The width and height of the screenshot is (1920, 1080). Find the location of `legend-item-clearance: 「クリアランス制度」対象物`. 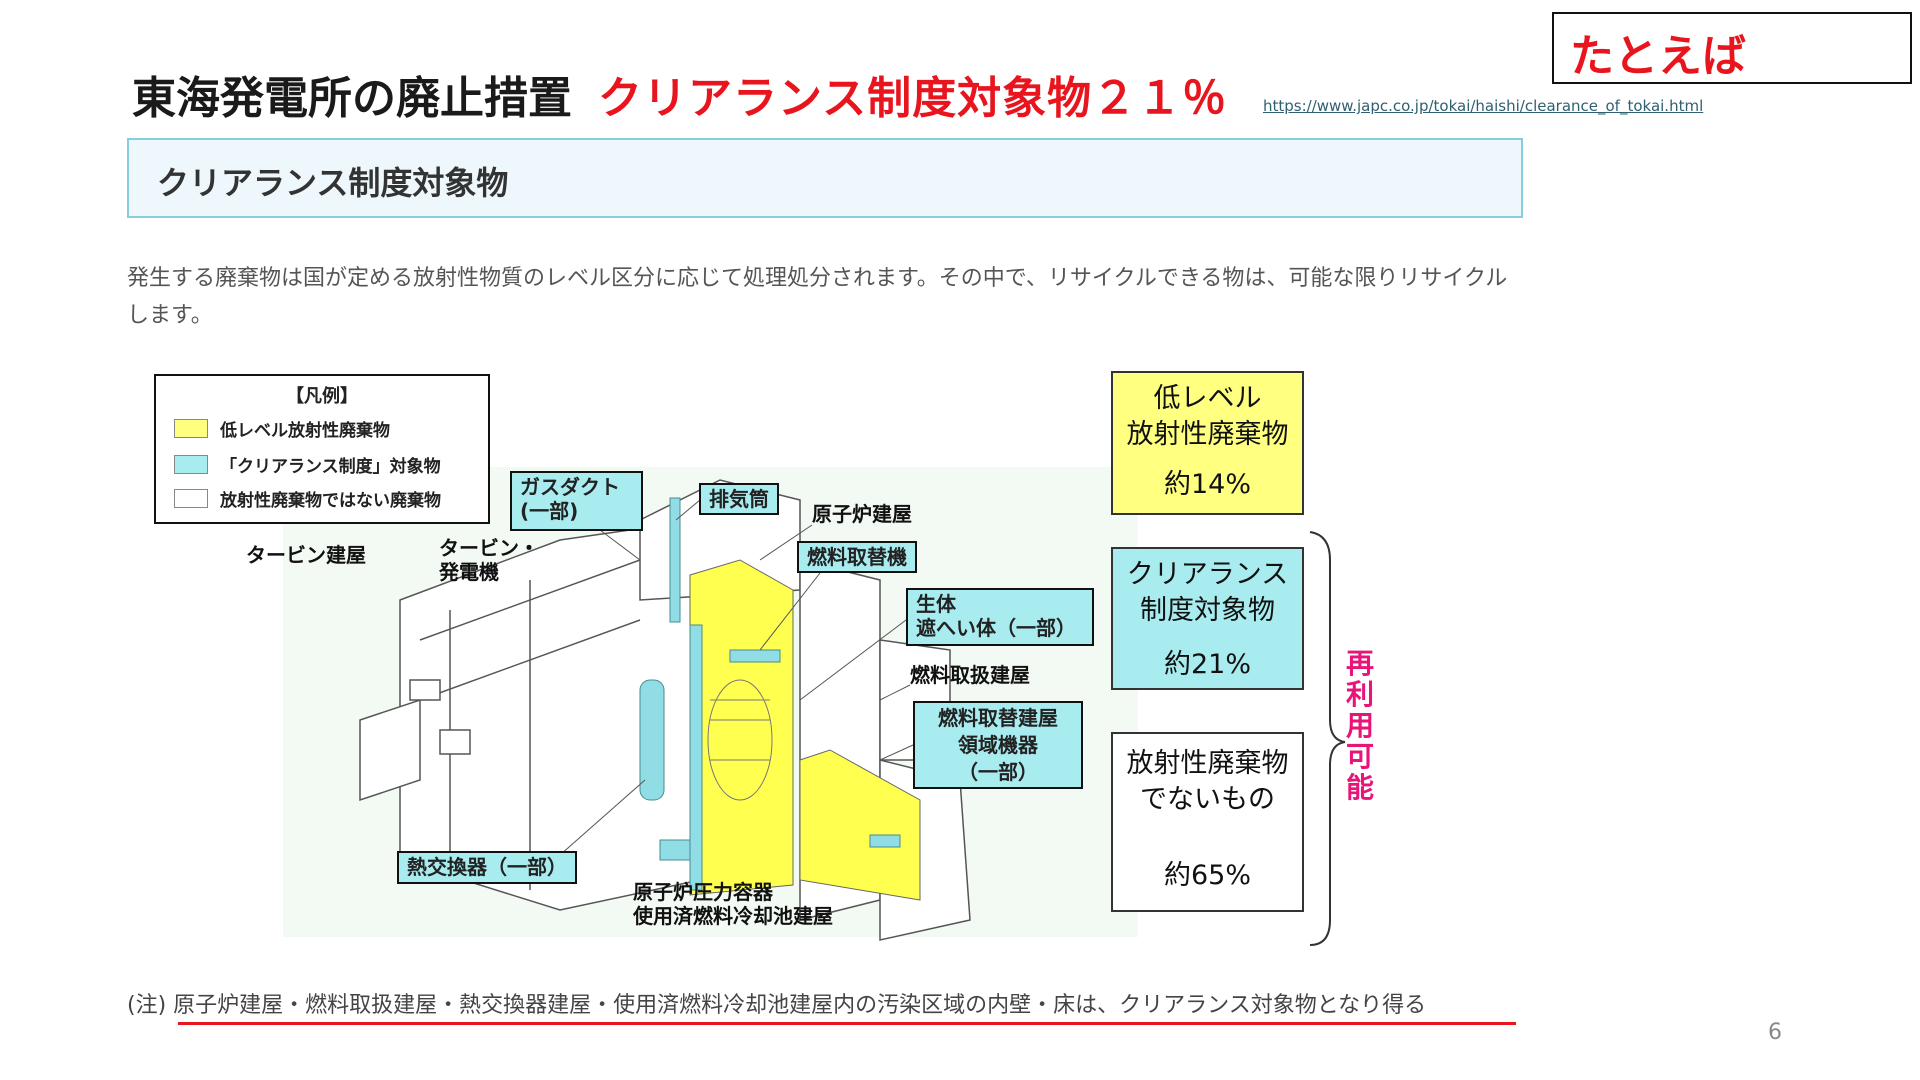

legend-item-clearance: 「クリアランス制度」対象物 is located at coordinates (307, 464).